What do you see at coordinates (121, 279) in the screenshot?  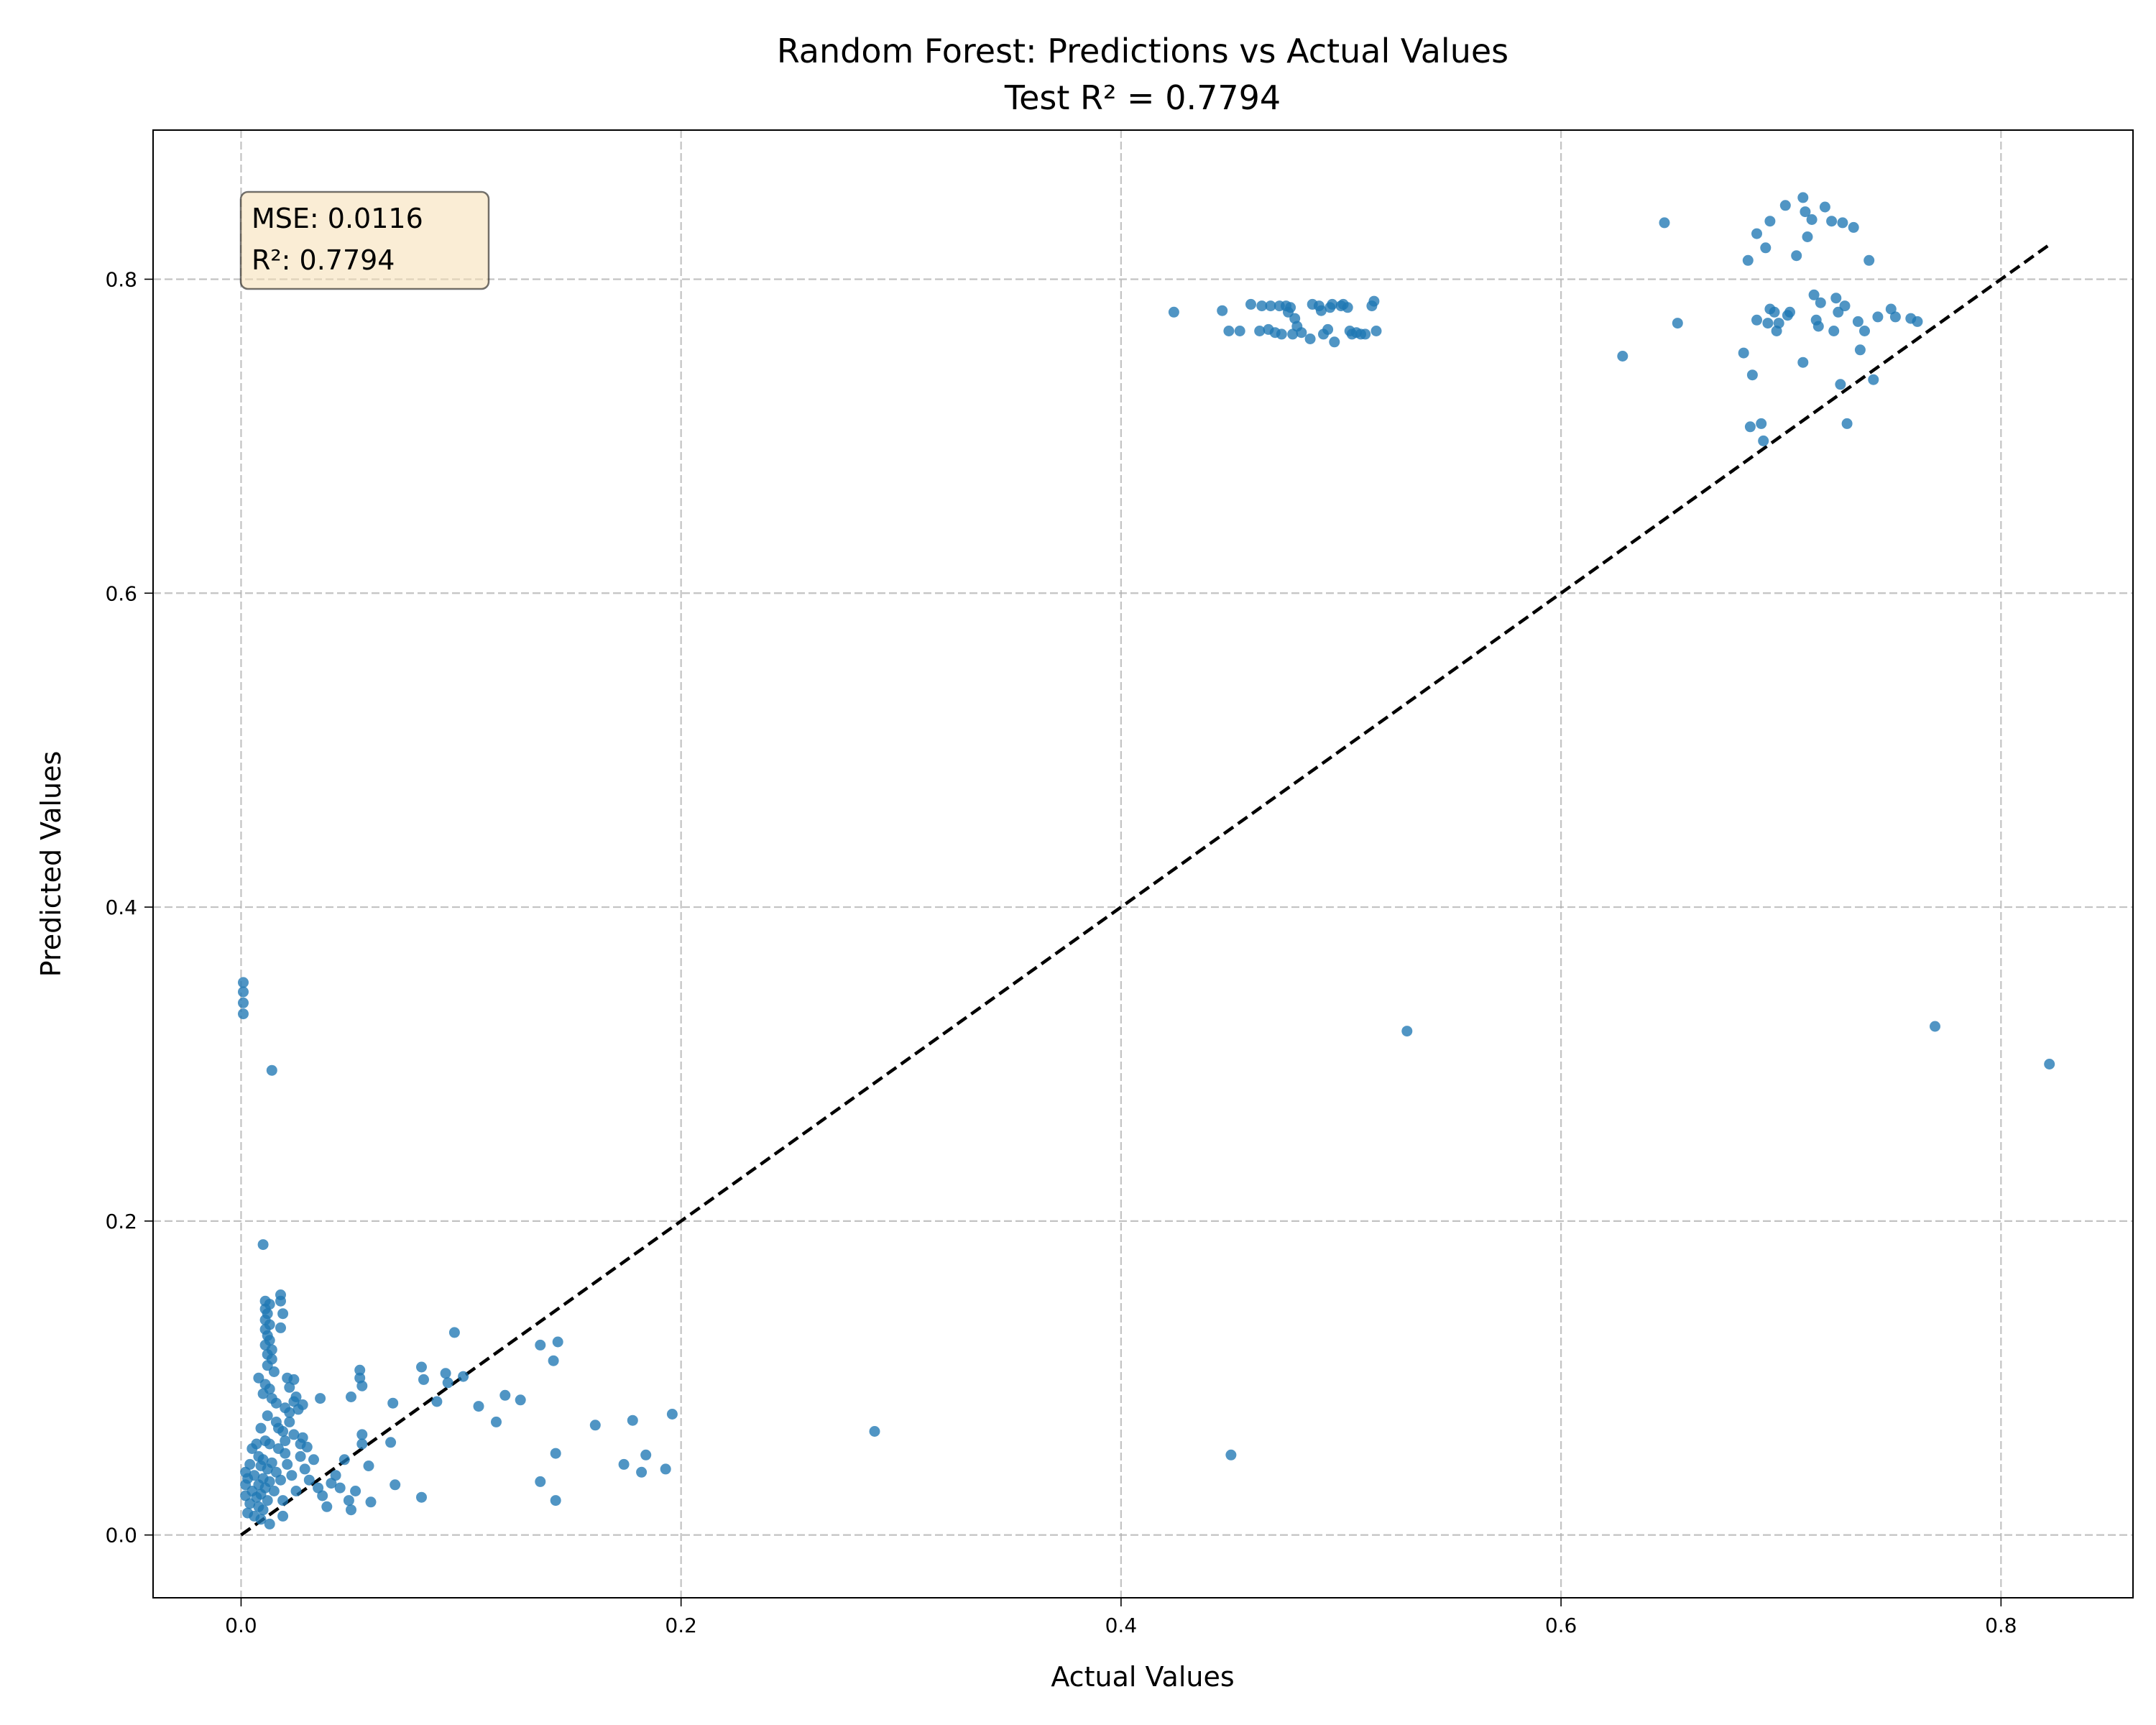 I see `y-tick-label: 0.8` at bounding box center [121, 279].